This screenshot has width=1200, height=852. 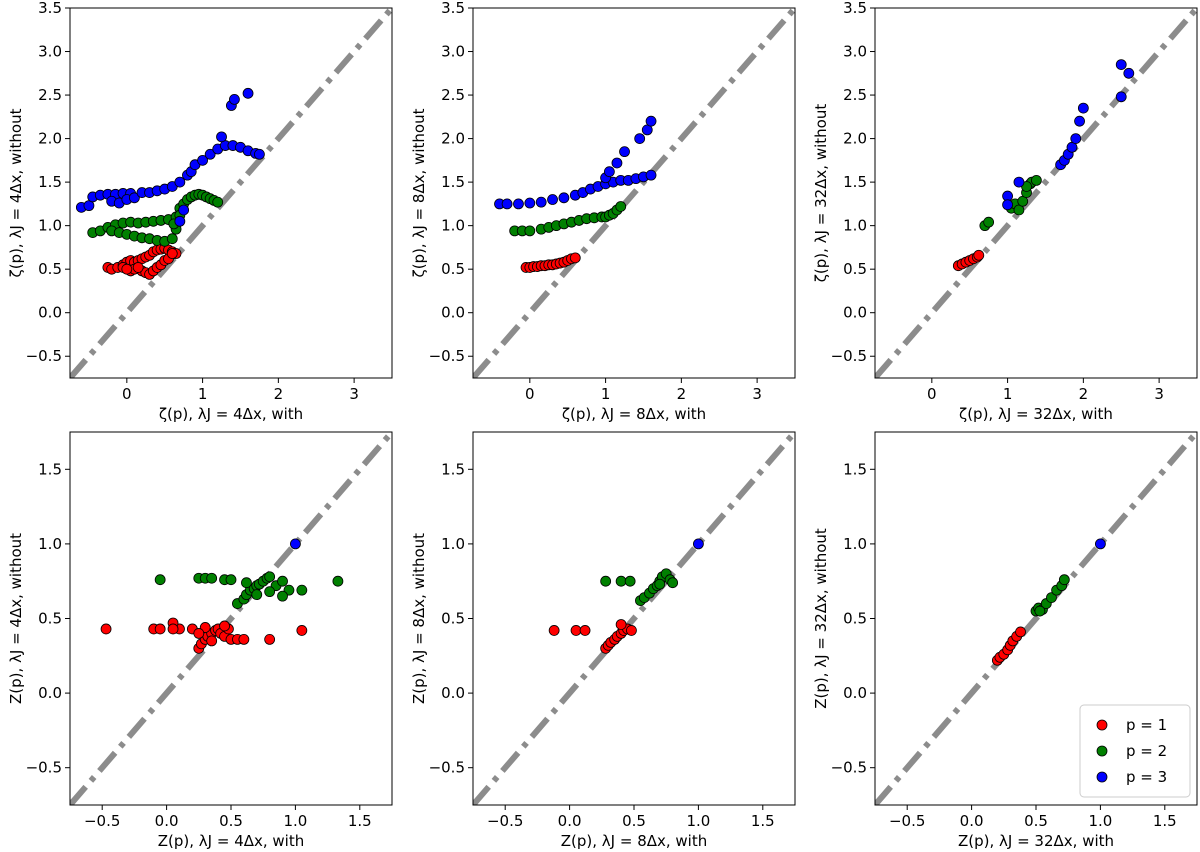 I want to click on legend-label: p = 1, so click(x=1146, y=725).